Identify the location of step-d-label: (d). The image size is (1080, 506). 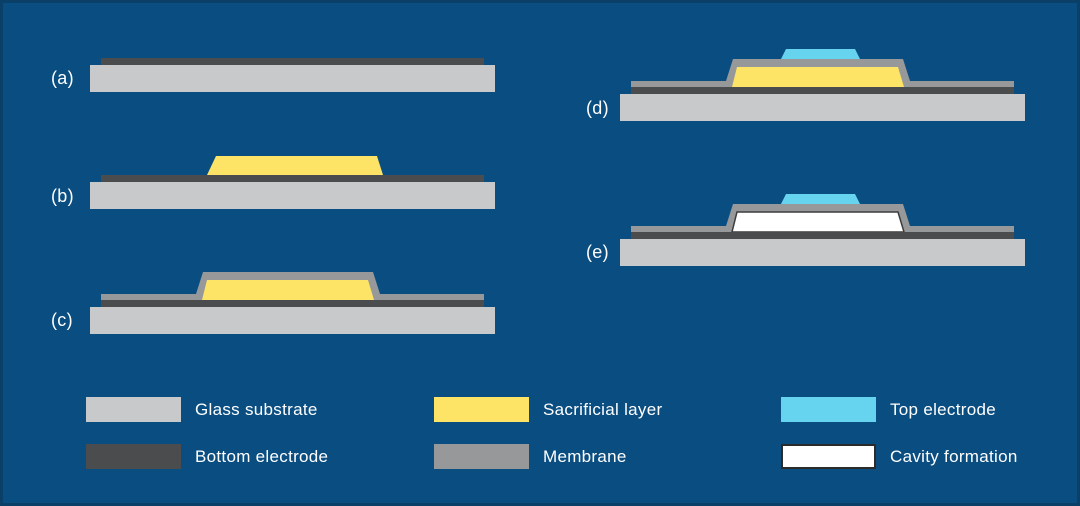
(597, 108).